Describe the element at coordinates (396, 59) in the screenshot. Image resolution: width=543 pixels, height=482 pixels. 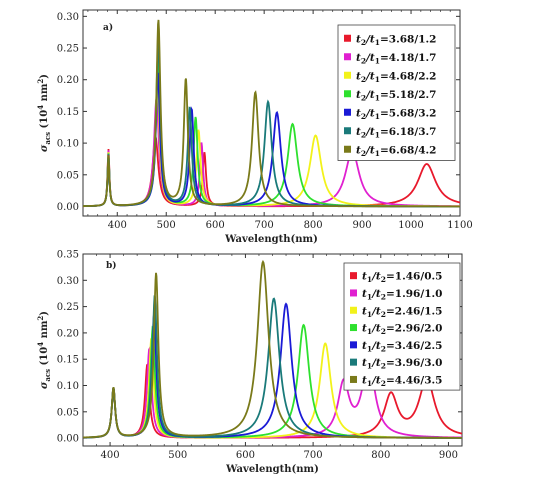
I see `legend-entry: t2/t1=4.18/1.7` at that location.